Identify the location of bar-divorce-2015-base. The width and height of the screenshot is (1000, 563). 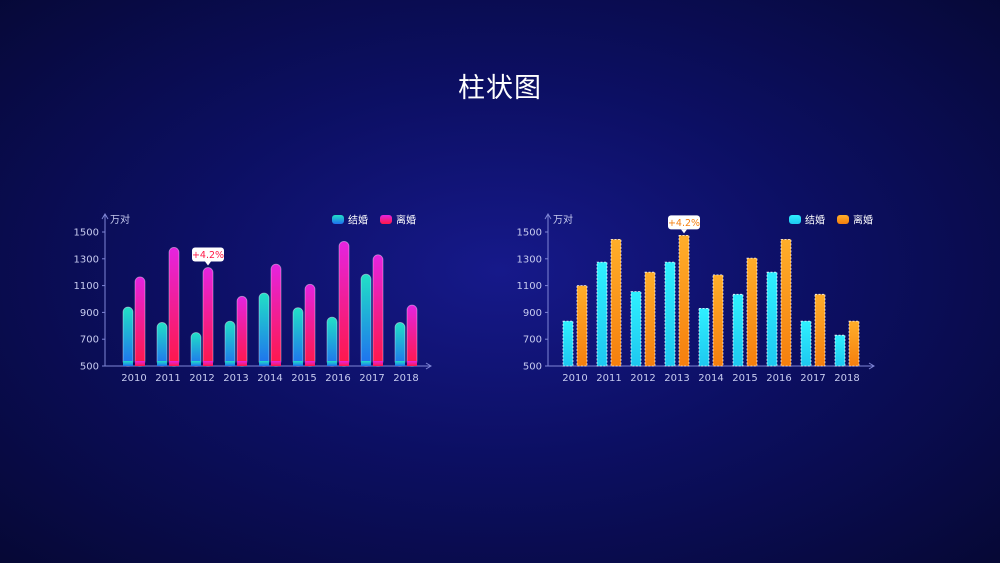
(310, 363).